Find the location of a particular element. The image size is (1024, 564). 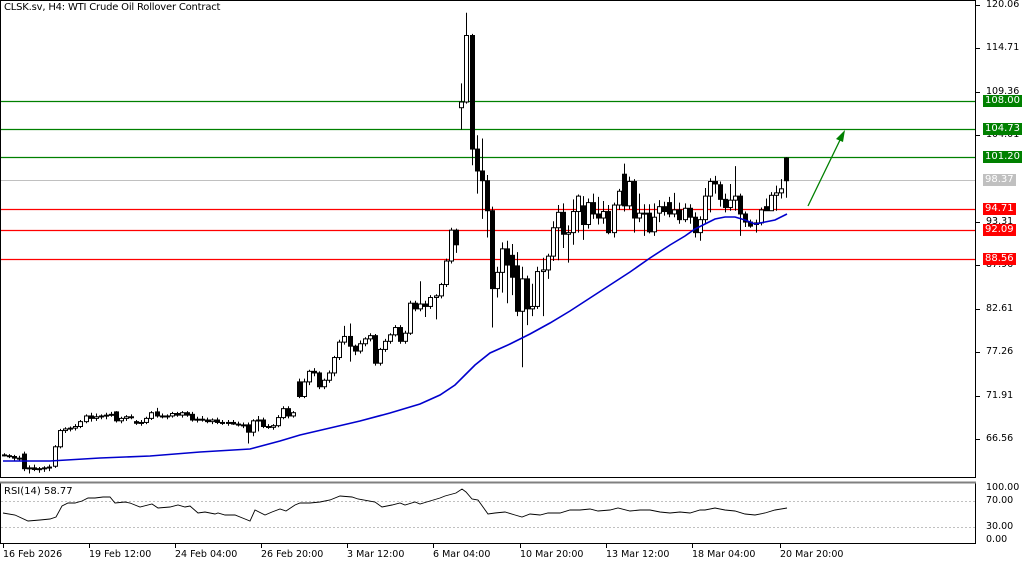

time-tick-label: 19 Feb 12:00 is located at coordinates (120, 554).